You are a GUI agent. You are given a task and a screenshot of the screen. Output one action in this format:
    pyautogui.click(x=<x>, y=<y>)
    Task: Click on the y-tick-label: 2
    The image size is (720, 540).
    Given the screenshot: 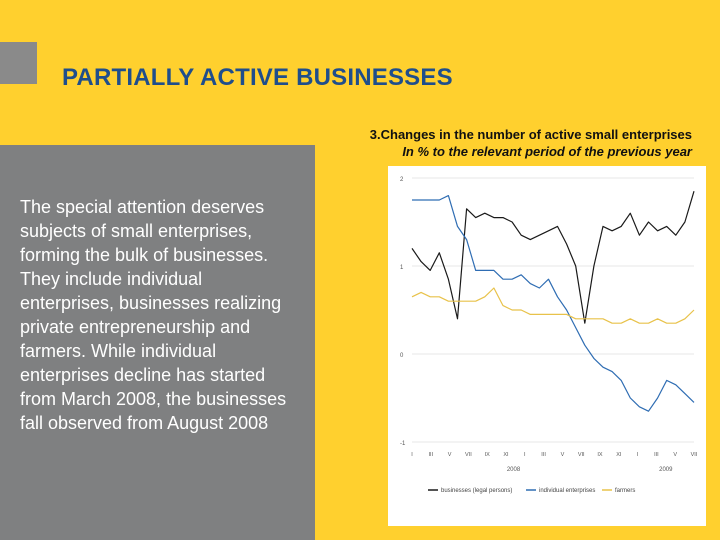 What is the action you would take?
    pyautogui.click(x=402, y=180)
    